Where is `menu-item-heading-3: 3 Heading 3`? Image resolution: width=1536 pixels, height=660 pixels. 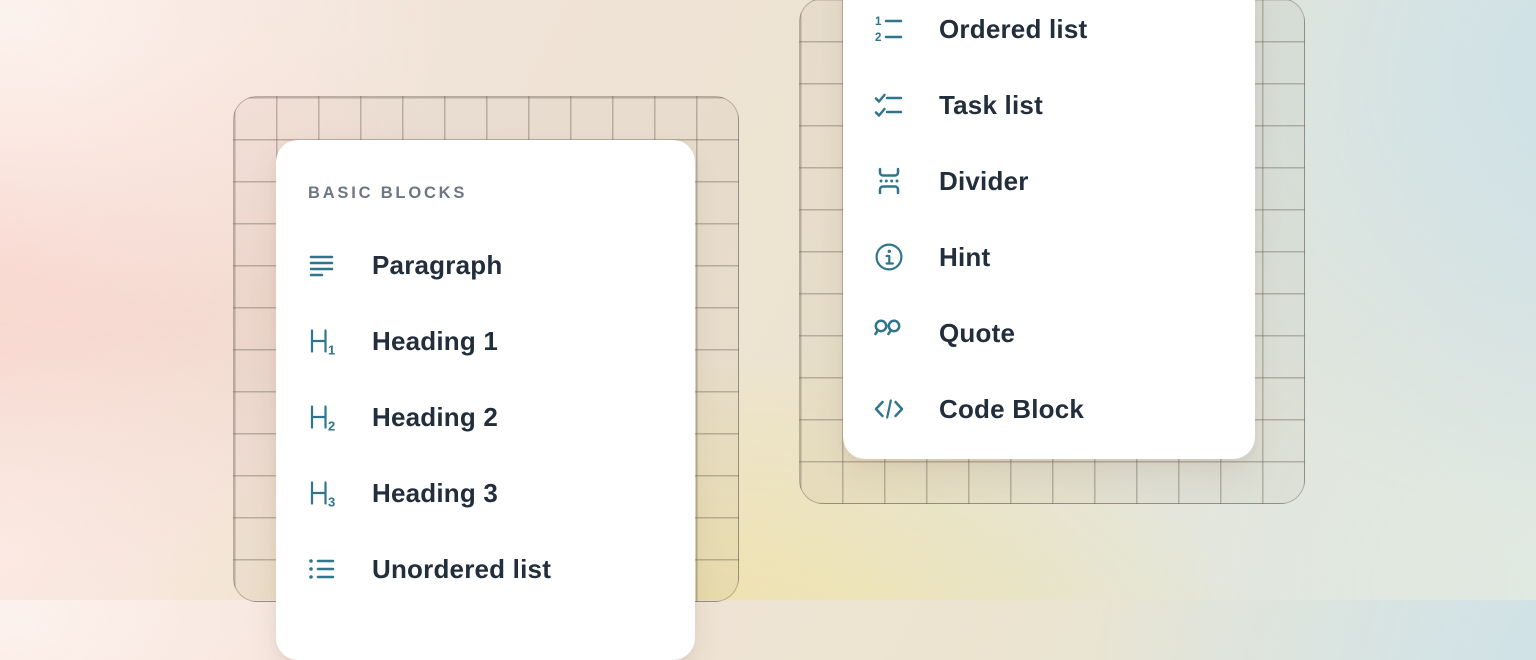
menu-item-heading-3: 3 Heading 3 is located at coordinates (485, 493).